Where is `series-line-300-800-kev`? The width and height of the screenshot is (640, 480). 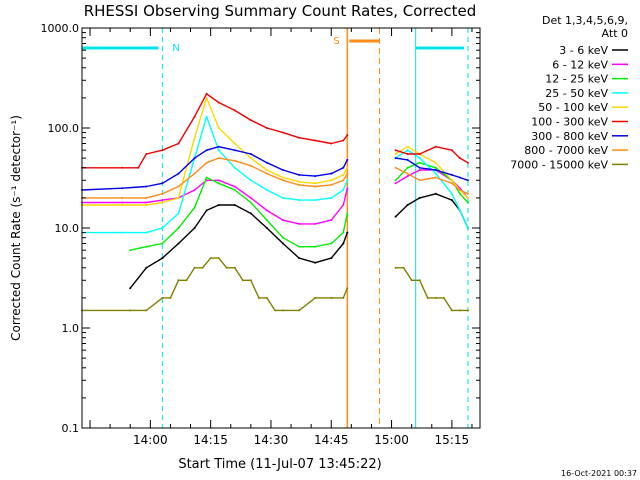 series-line-300-800-kev is located at coordinates (275, 168).